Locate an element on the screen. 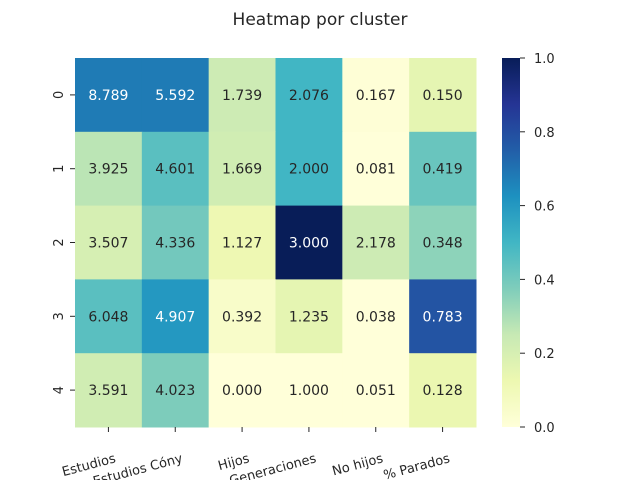 The image size is (640, 480). cell-value-label: 0.419 is located at coordinates (443, 170).